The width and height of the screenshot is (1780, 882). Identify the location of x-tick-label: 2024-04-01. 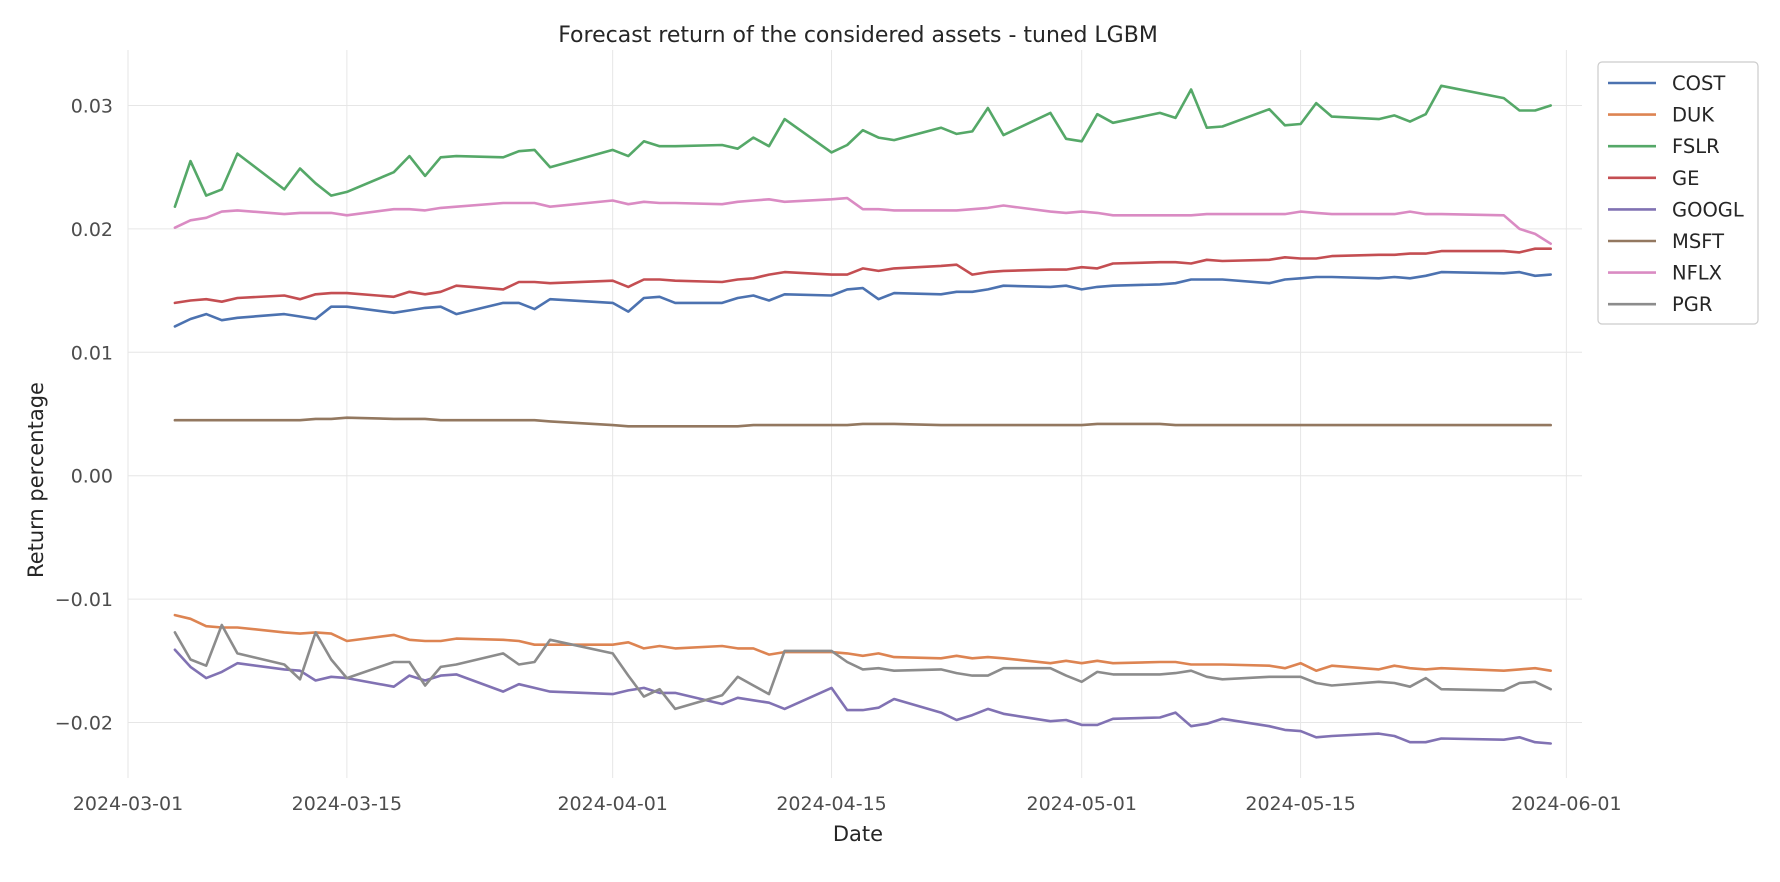
(612, 804).